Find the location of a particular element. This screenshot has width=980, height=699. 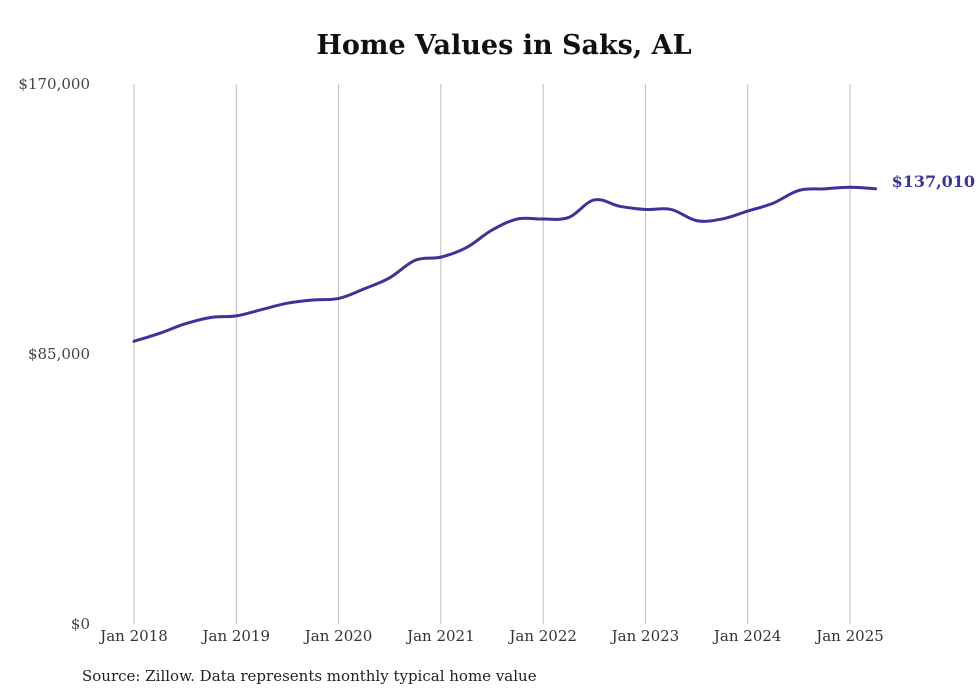

y-tick-label: $0 is located at coordinates (80, 624).